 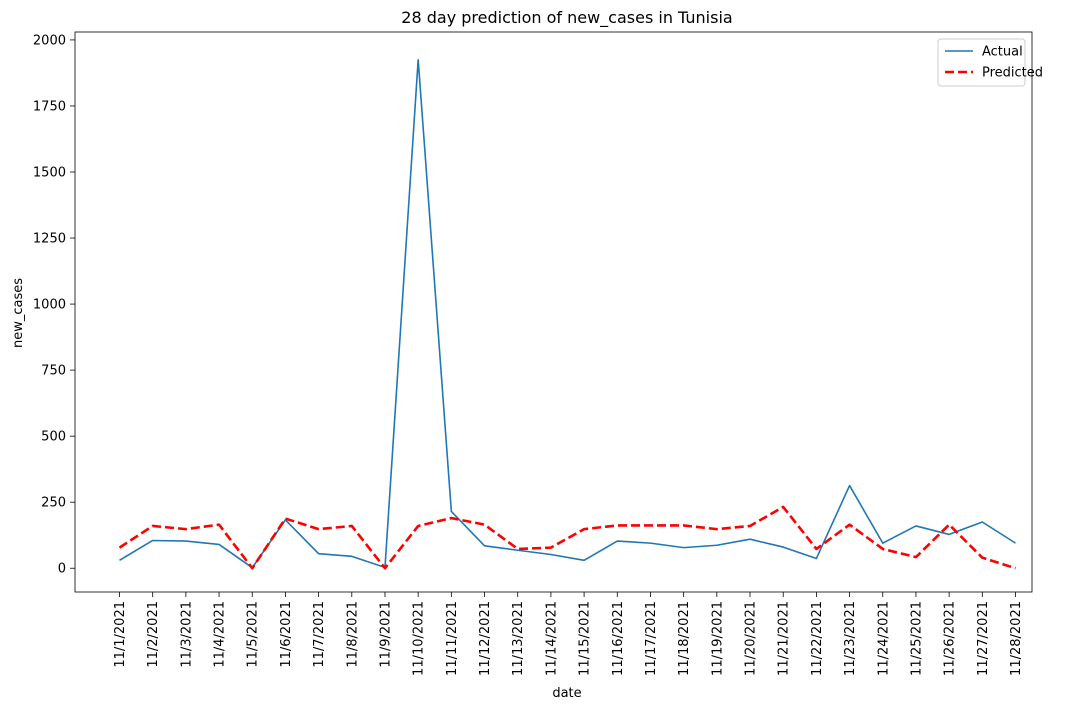 What do you see at coordinates (319, 634) in the screenshot?
I see `x-tick-label: 11/7/2021` at bounding box center [319, 634].